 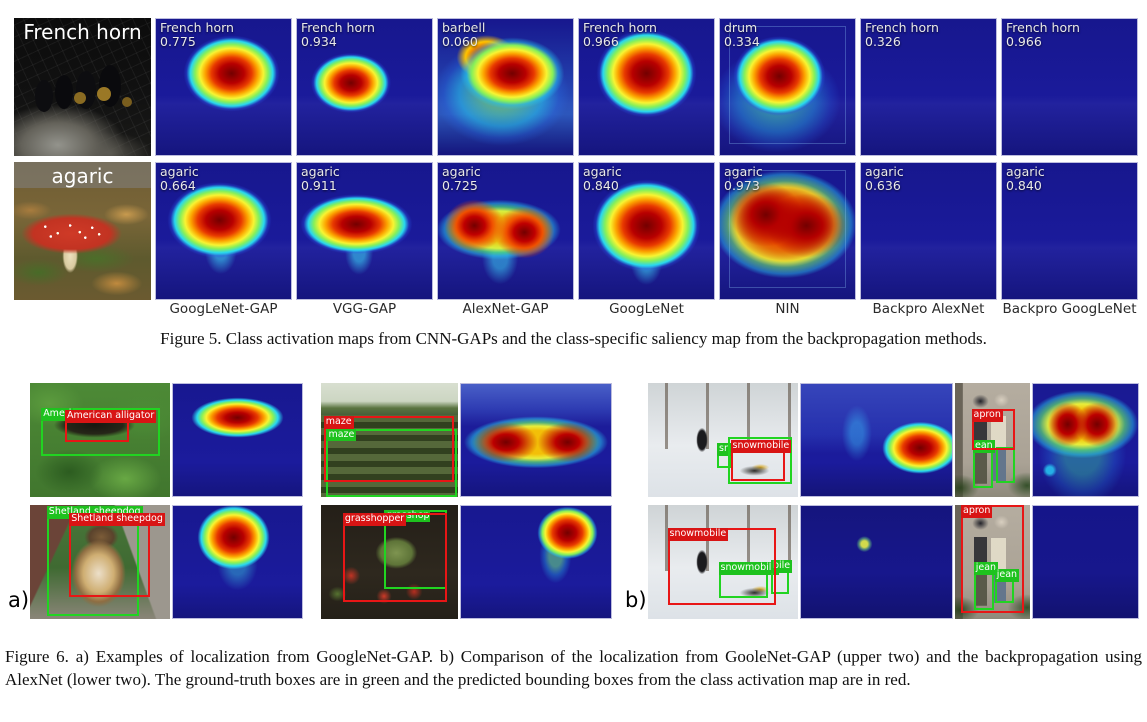 What do you see at coordinates (741, 27) in the screenshot?
I see `cam-class: drum` at bounding box center [741, 27].